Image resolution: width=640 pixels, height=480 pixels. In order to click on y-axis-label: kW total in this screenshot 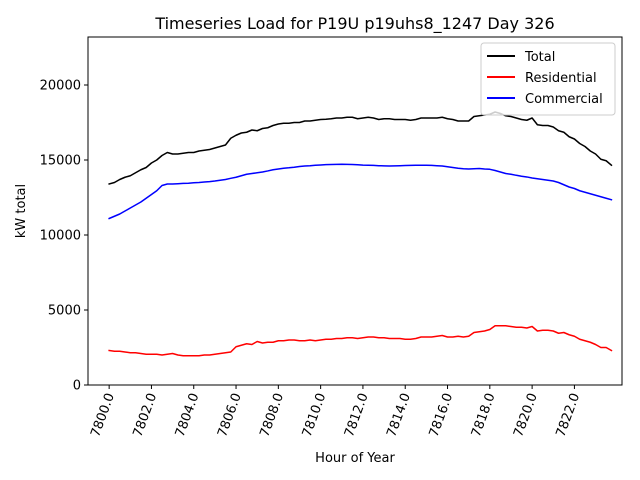, I will do `click(21, 211)`.